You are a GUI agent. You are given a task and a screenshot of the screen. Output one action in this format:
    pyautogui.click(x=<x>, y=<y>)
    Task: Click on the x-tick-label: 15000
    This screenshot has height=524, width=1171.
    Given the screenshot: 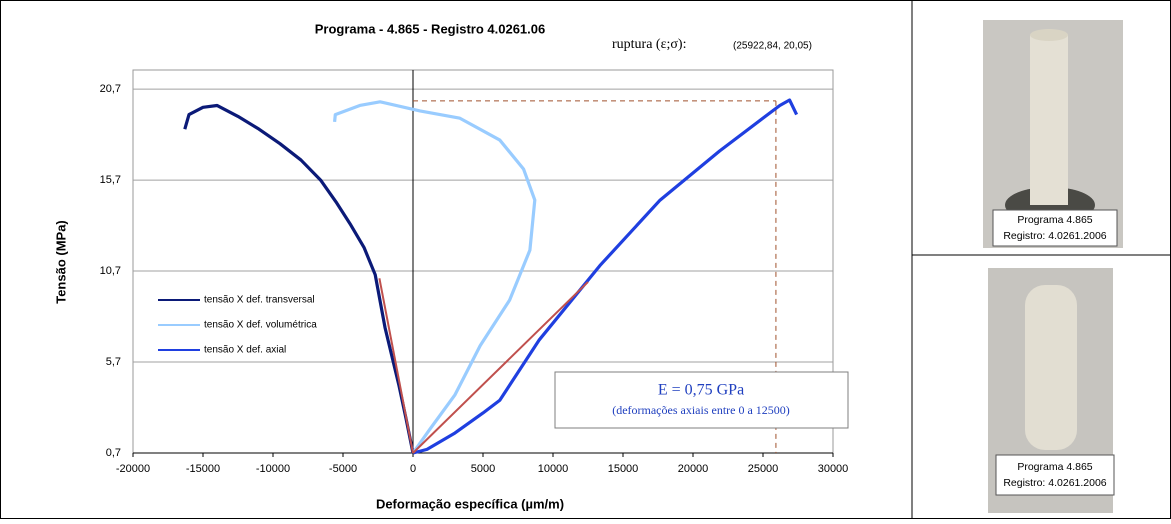 What is the action you would take?
    pyautogui.click(x=623, y=469)
    